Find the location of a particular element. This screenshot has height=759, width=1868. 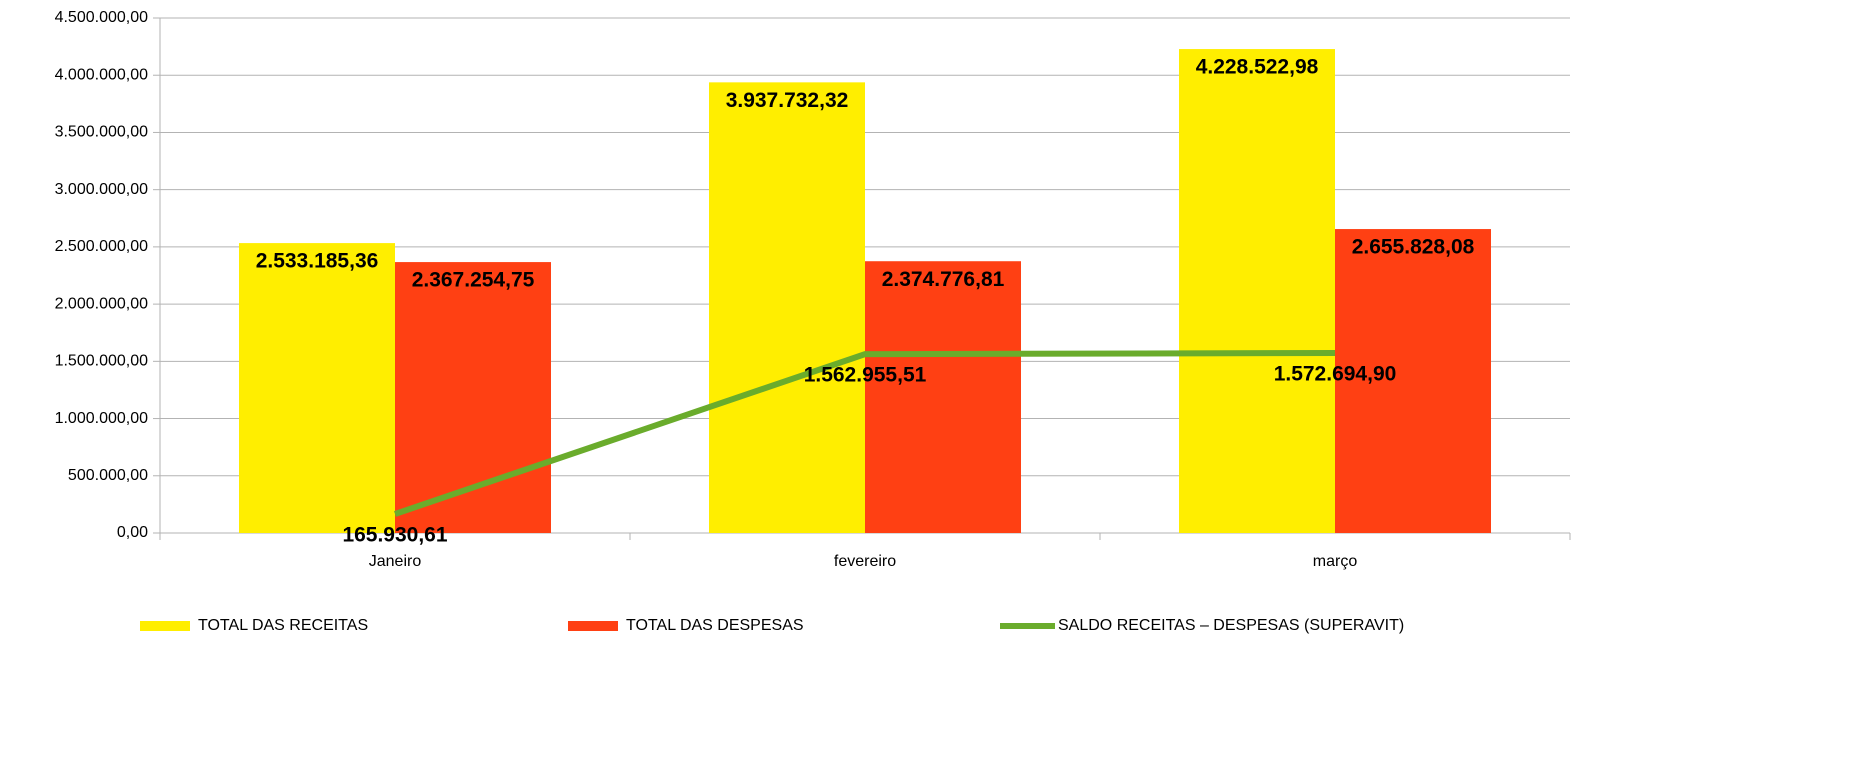

y-tick-label: 500.000,00 is located at coordinates (108, 475).